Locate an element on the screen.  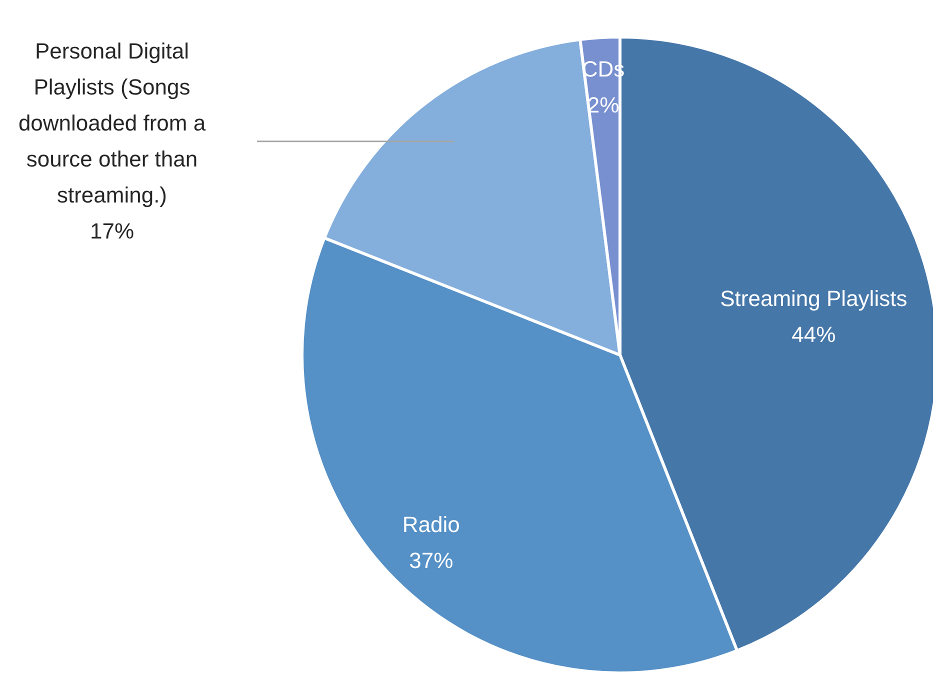
data-label: 44% is located at coordinates (814, 334).